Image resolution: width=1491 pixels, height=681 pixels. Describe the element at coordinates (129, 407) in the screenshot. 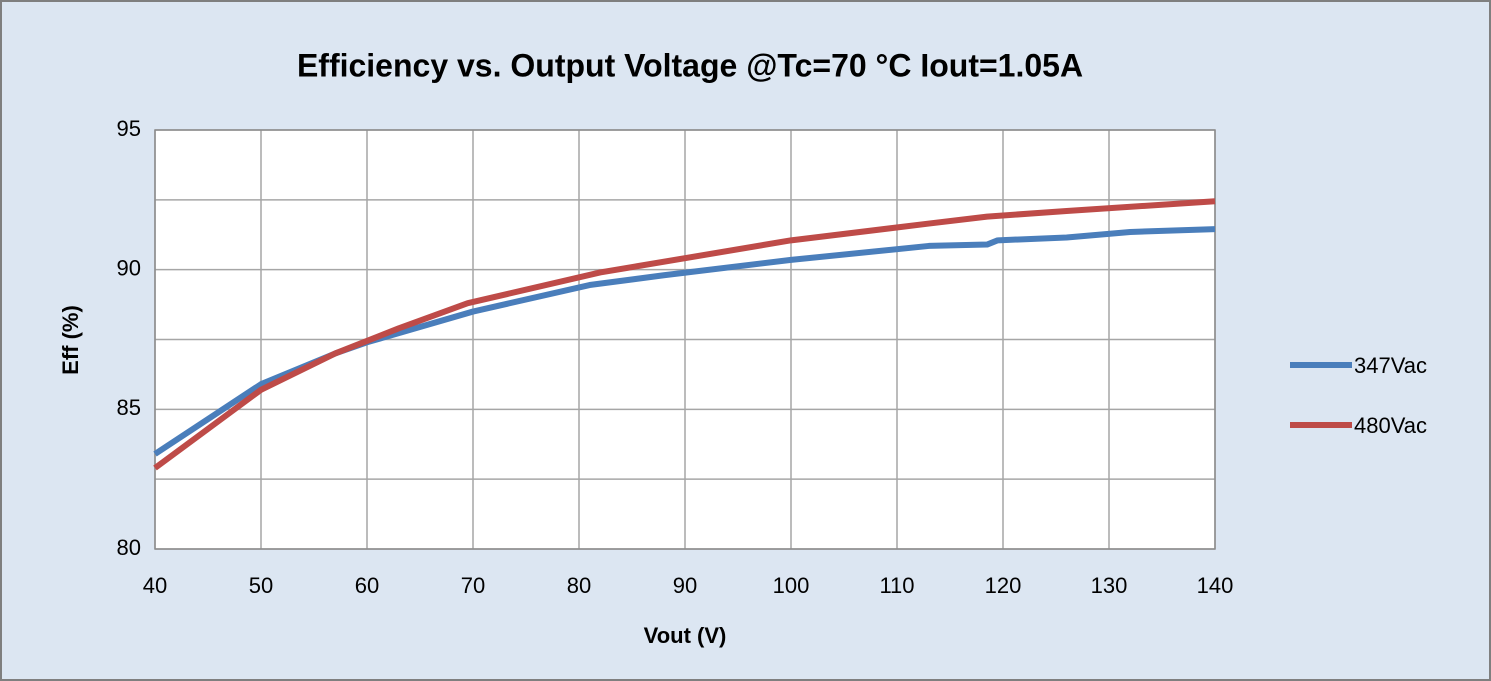

I see `y-tick-label: 85` at that location.